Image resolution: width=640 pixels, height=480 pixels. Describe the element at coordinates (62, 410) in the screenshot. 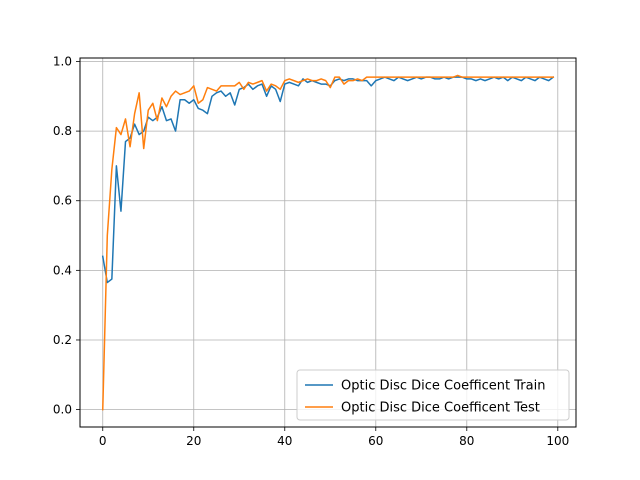

I see `y-tick-label: 0.0` at that location.